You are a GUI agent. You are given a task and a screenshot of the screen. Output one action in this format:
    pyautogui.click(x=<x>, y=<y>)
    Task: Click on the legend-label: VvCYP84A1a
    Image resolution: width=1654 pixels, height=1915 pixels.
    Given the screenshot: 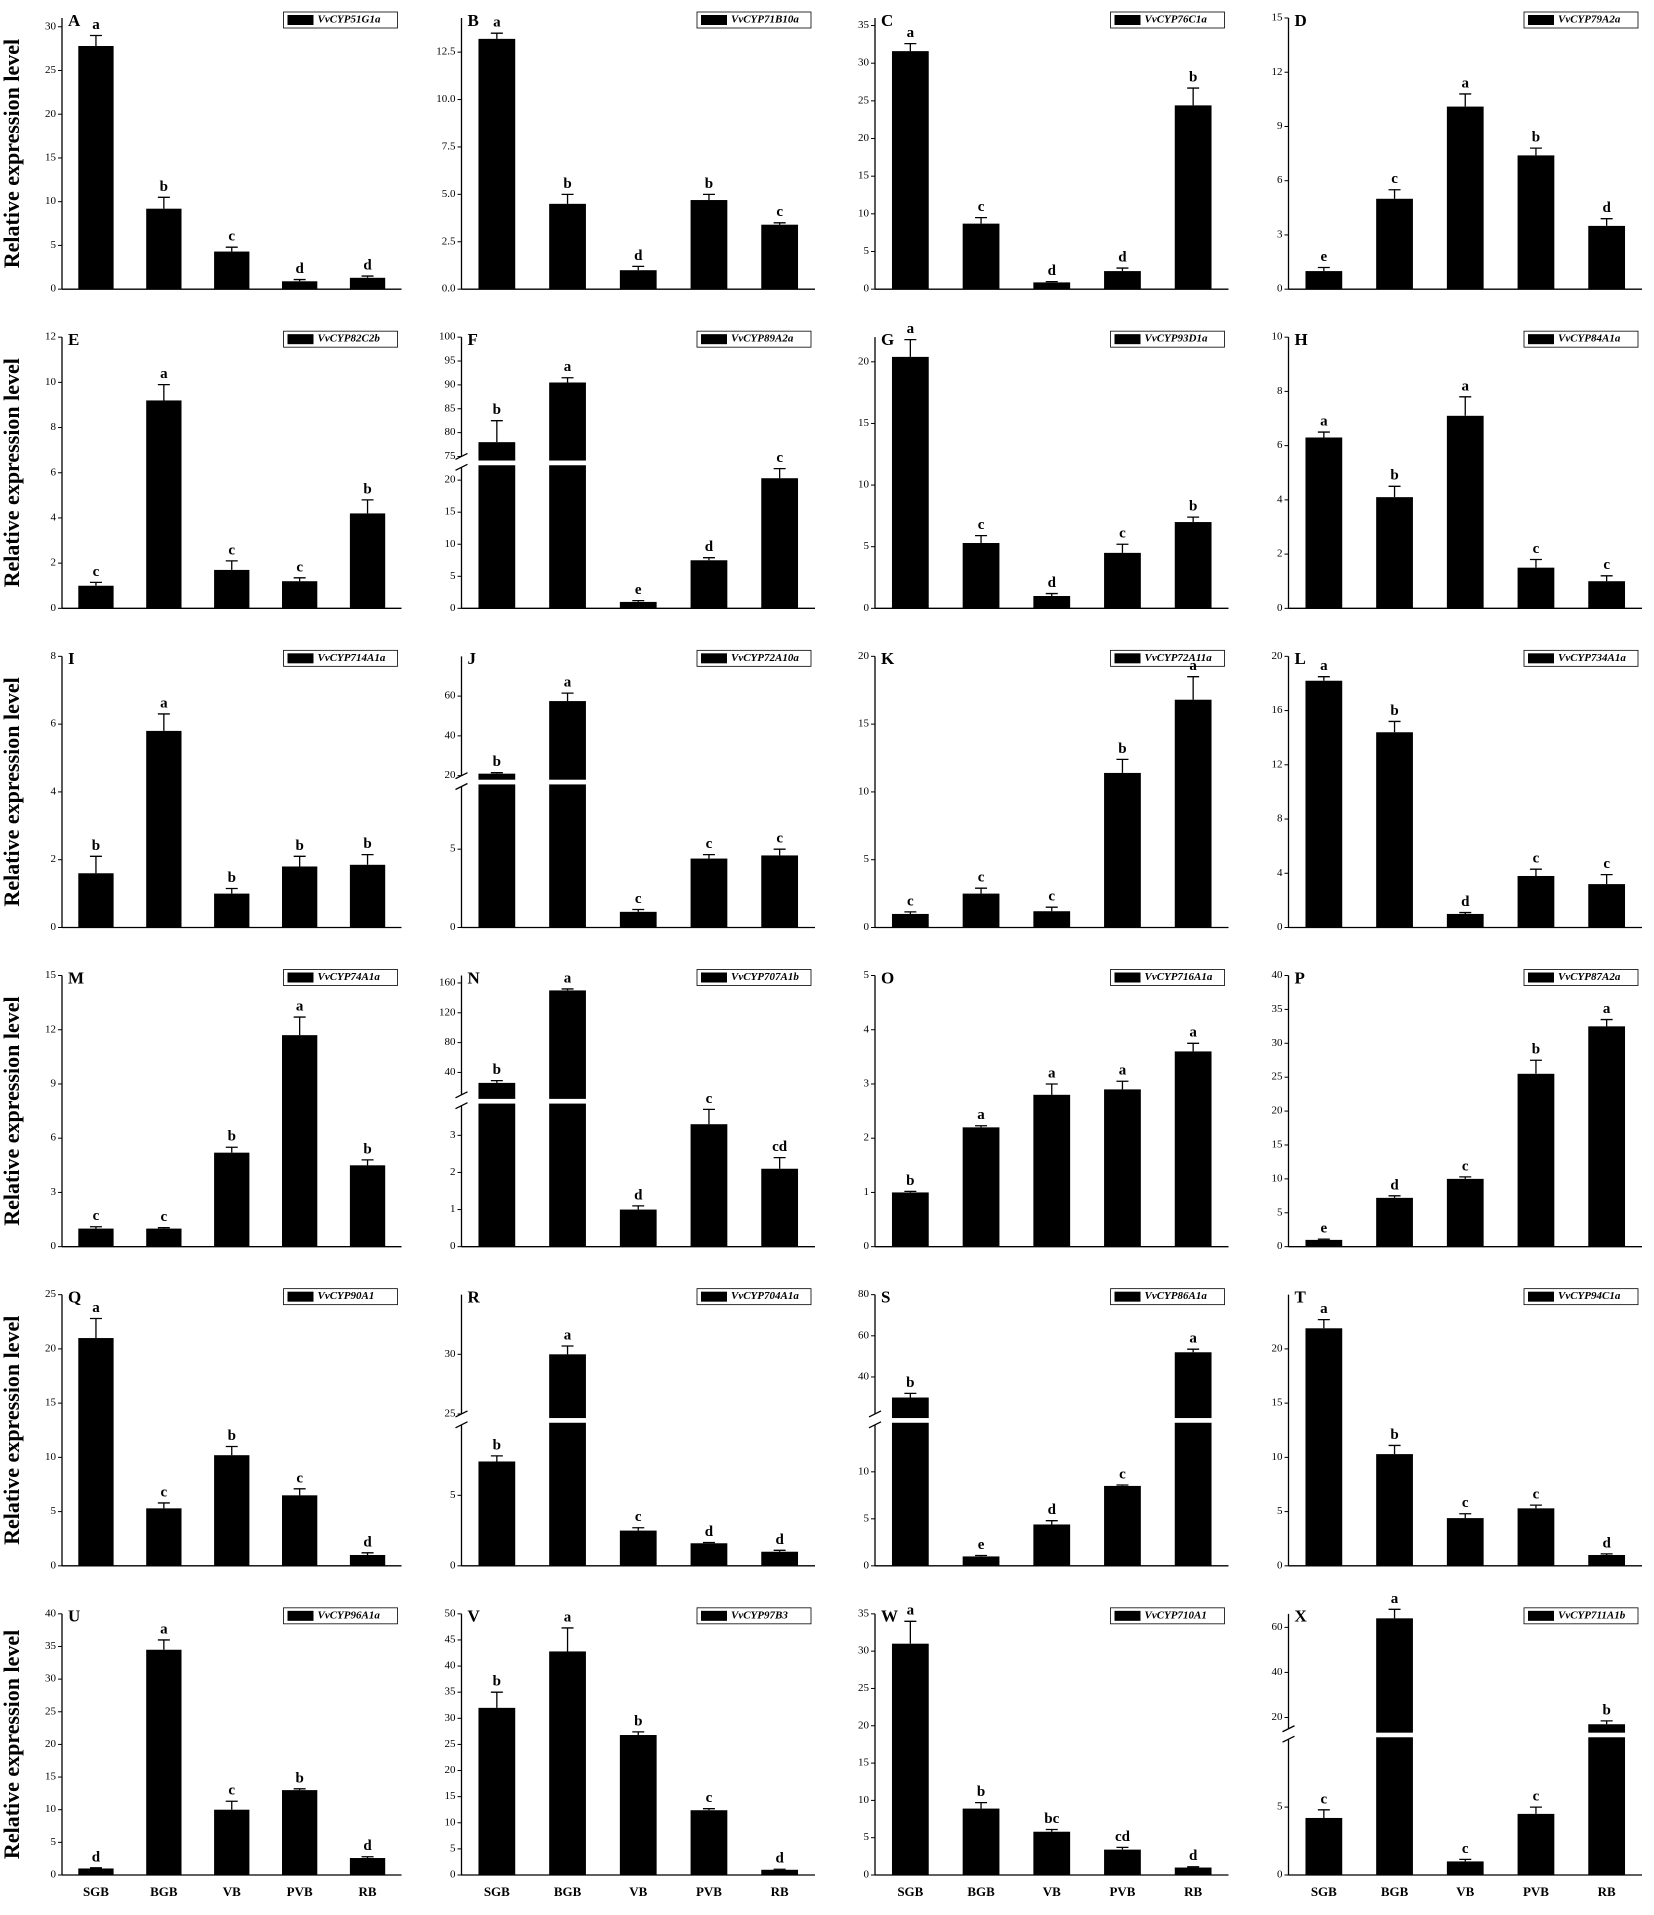 What is the action you would take?
    pyautogui.click(x=1589, y=339)
    